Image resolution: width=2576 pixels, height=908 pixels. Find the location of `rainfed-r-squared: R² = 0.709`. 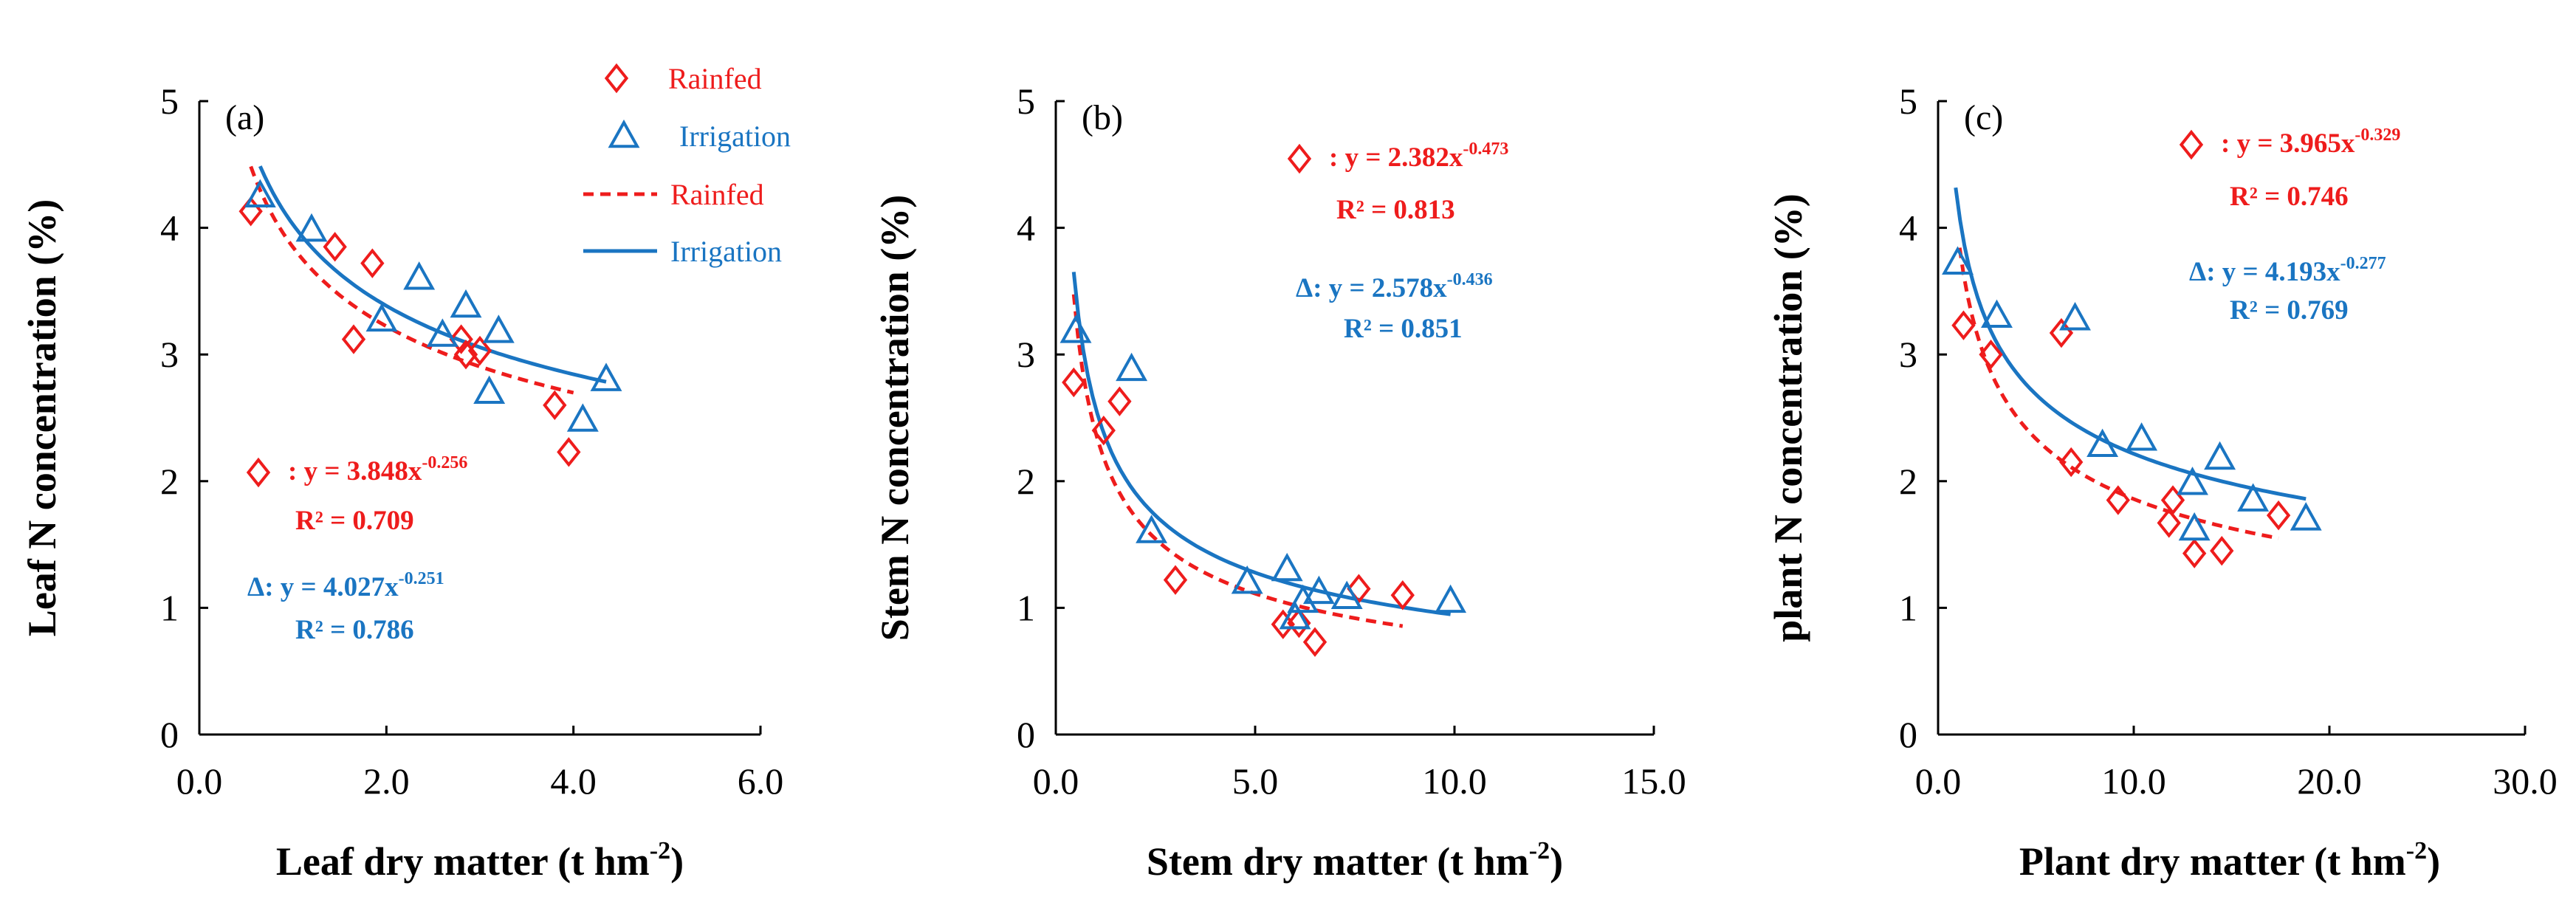

rainfed-r-squared: R² = 0.709 is located at coordinates (354, 521).